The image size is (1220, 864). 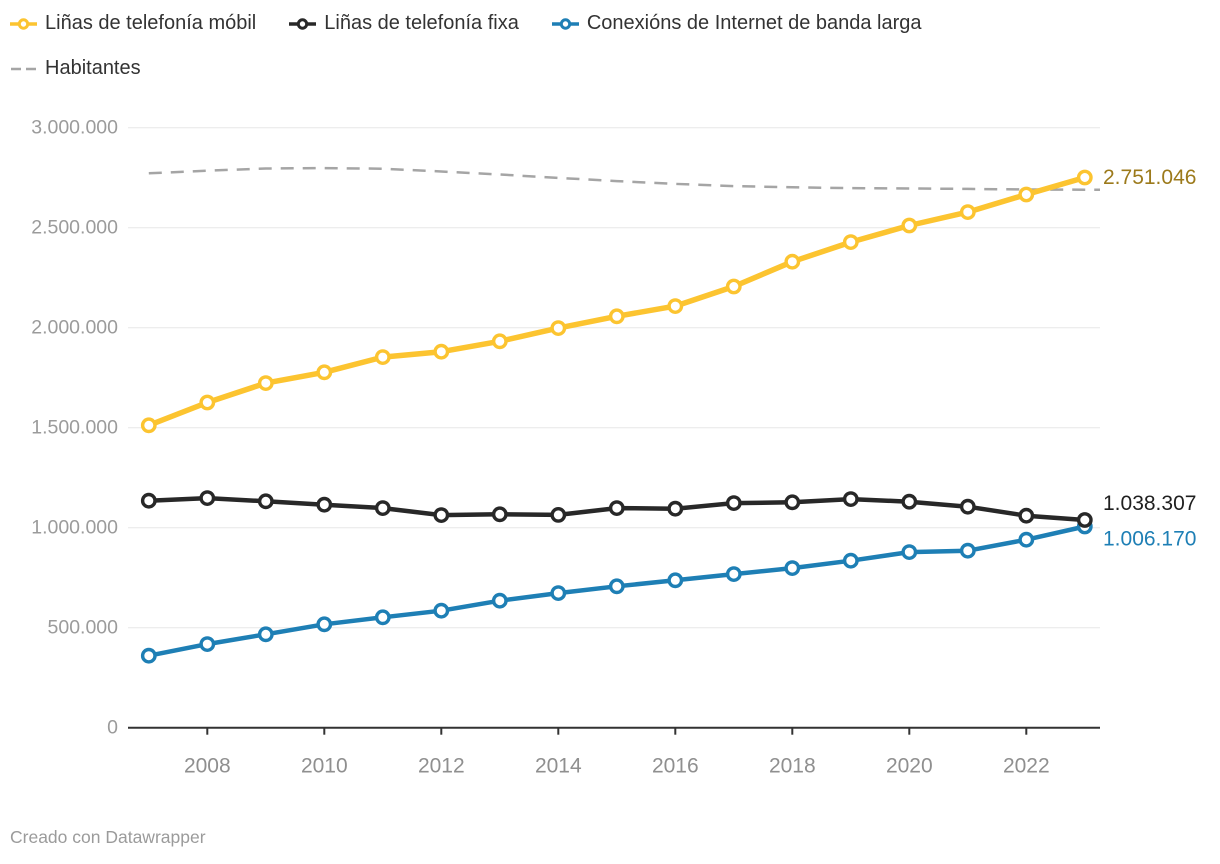 What do you see at coordinates (74, 528) in the screenshot?
I see `y-axis-tick-label: 1.000.000` at bounding box center [74, 528].